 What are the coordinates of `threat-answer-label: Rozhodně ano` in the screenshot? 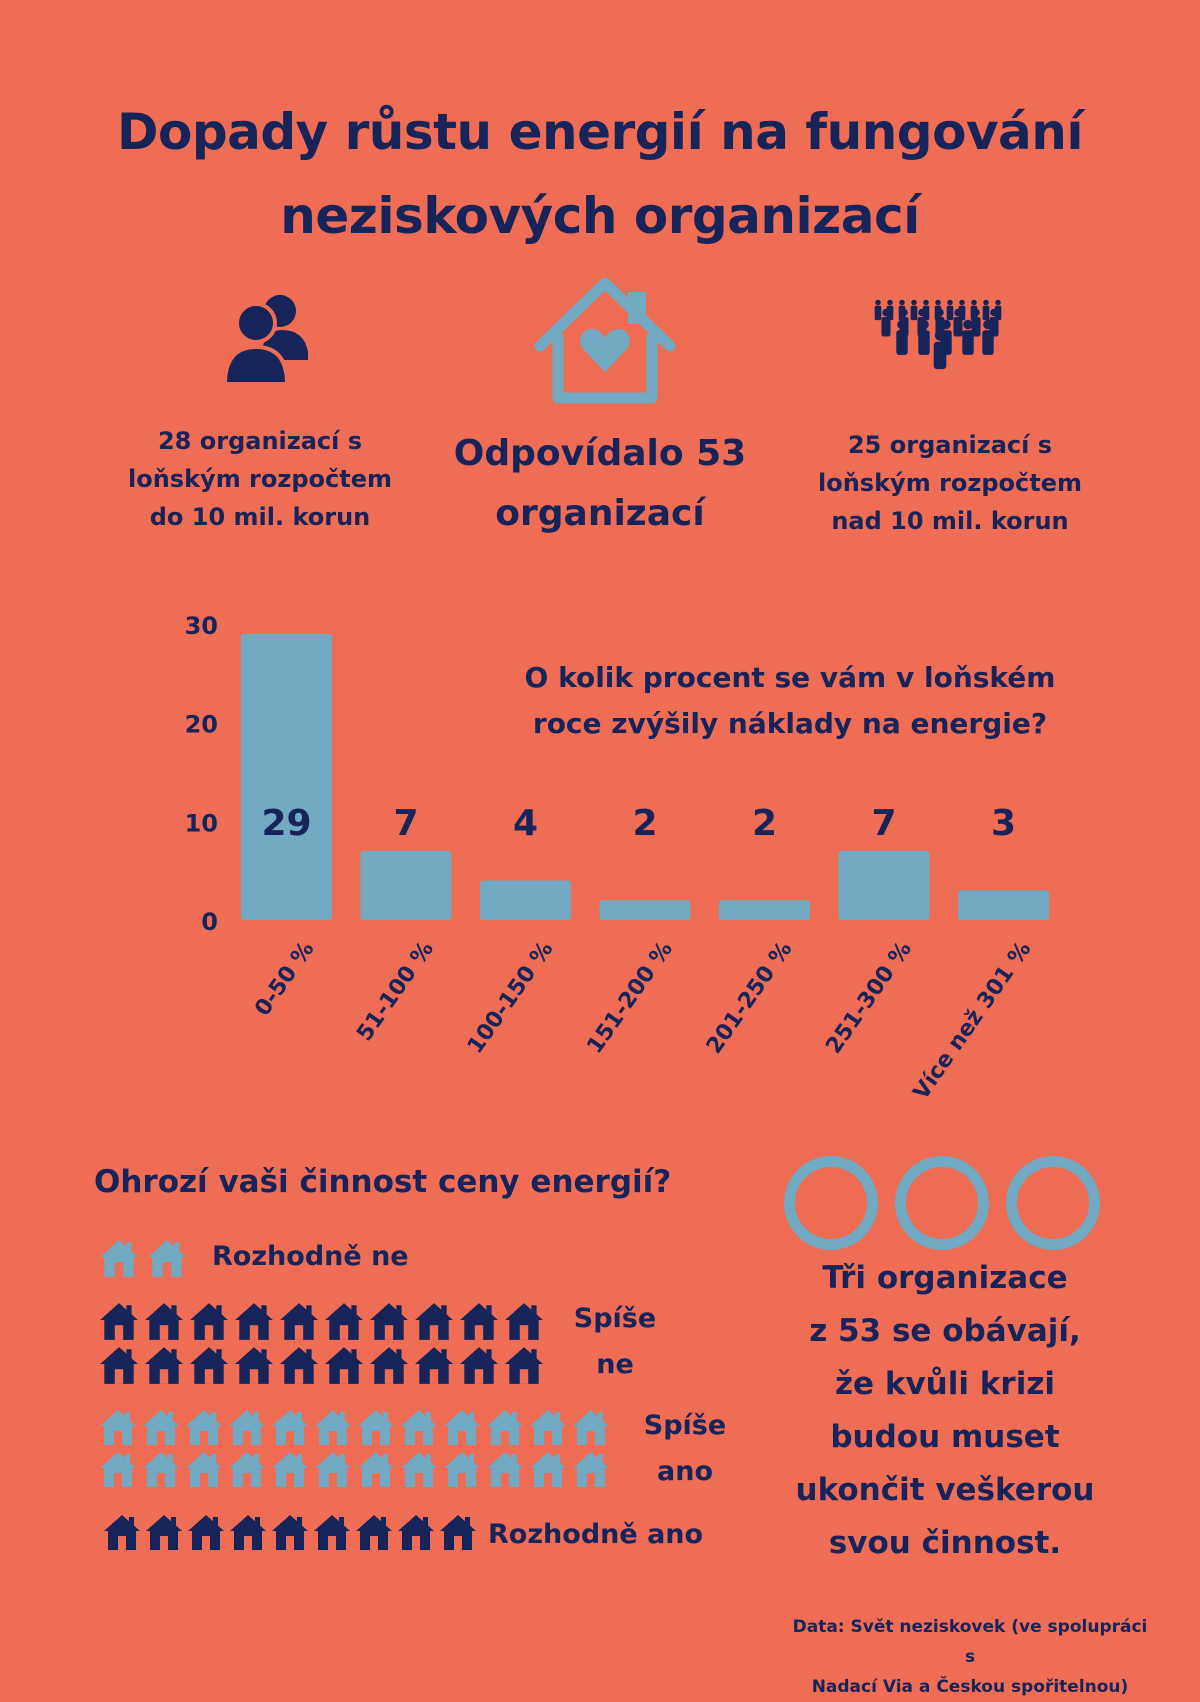 It's located at (596, 1534).